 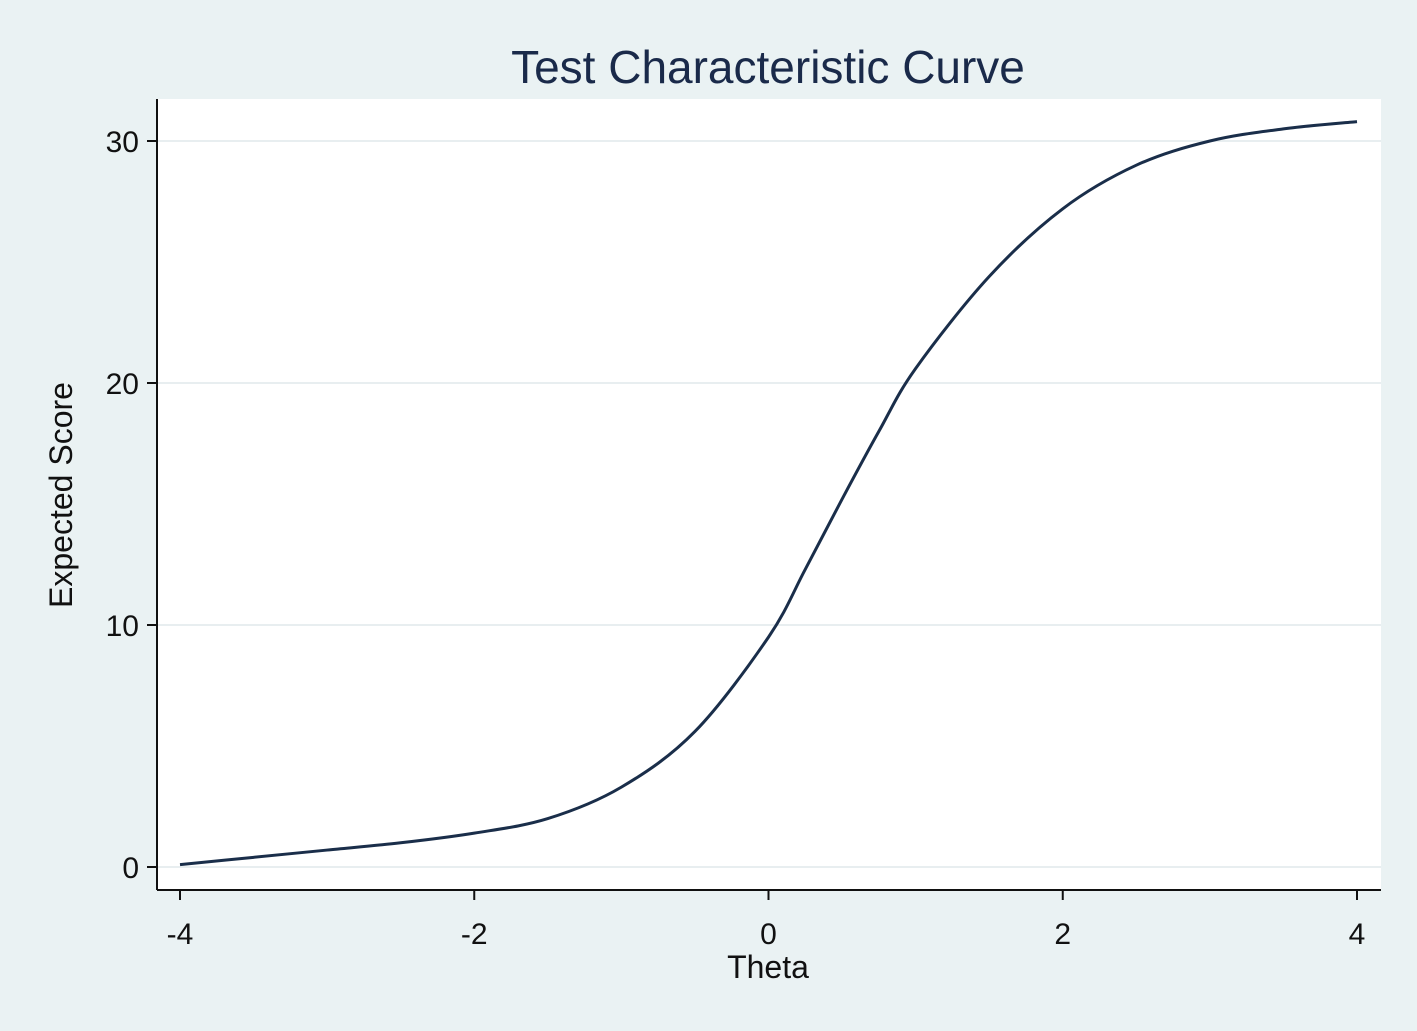 I want to click on x-tick-label: 4, so click(x=1357, y=934).